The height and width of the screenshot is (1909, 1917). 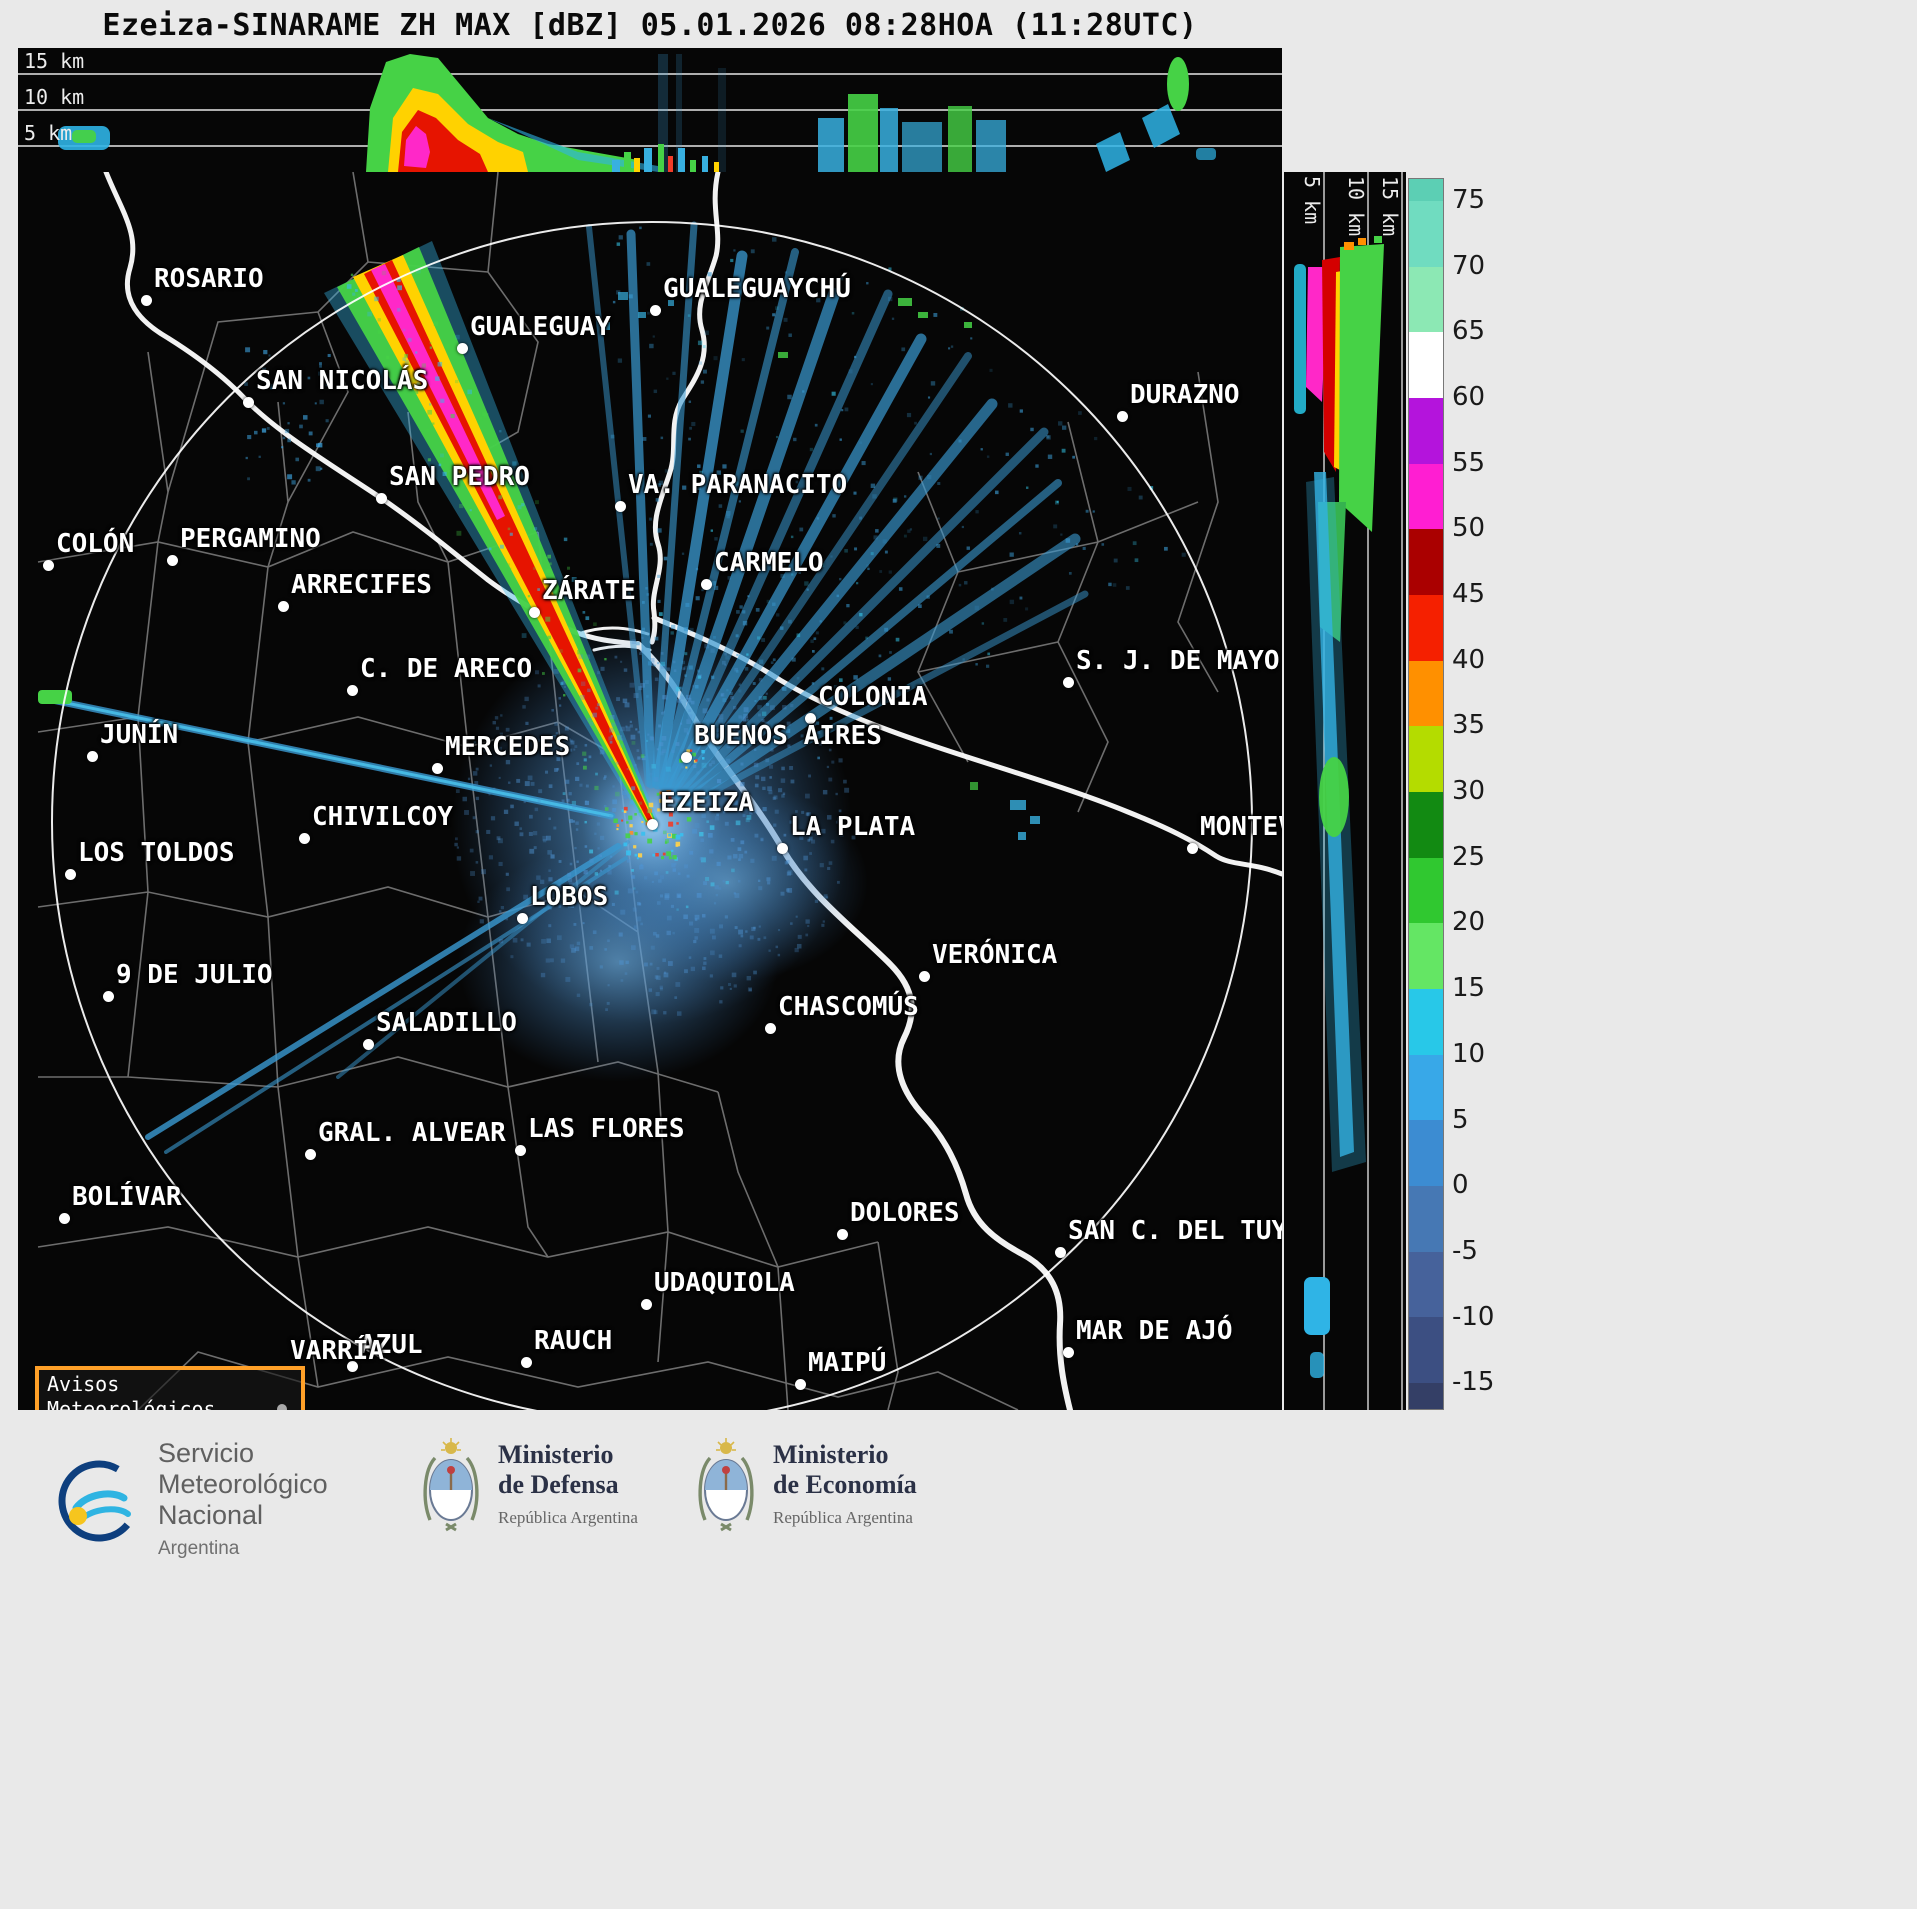 I want to click on colorbar-tick-label: 55, so click(x=1469, y=462).